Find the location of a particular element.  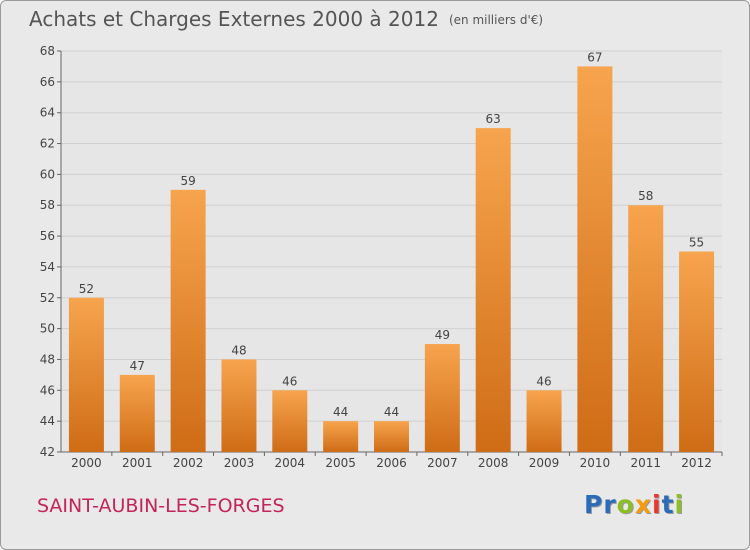

y-tick-label: 44 is located at coordinates (47, 421).